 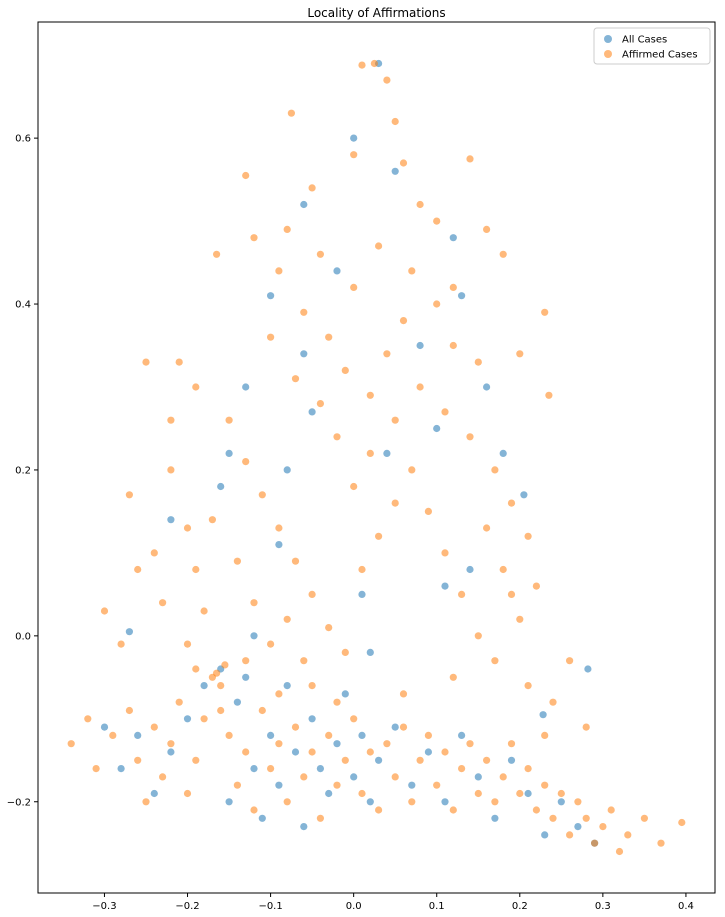 I want to click on legend-label-all-cases: All Cases, so click(x=644, y=40).